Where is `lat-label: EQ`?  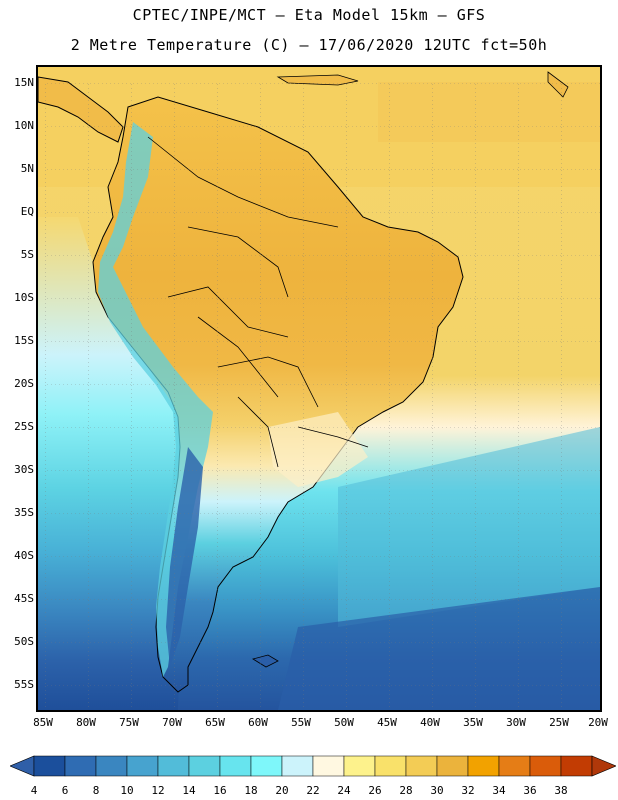 lat-label: EQ is located at coordinates (27, 211).